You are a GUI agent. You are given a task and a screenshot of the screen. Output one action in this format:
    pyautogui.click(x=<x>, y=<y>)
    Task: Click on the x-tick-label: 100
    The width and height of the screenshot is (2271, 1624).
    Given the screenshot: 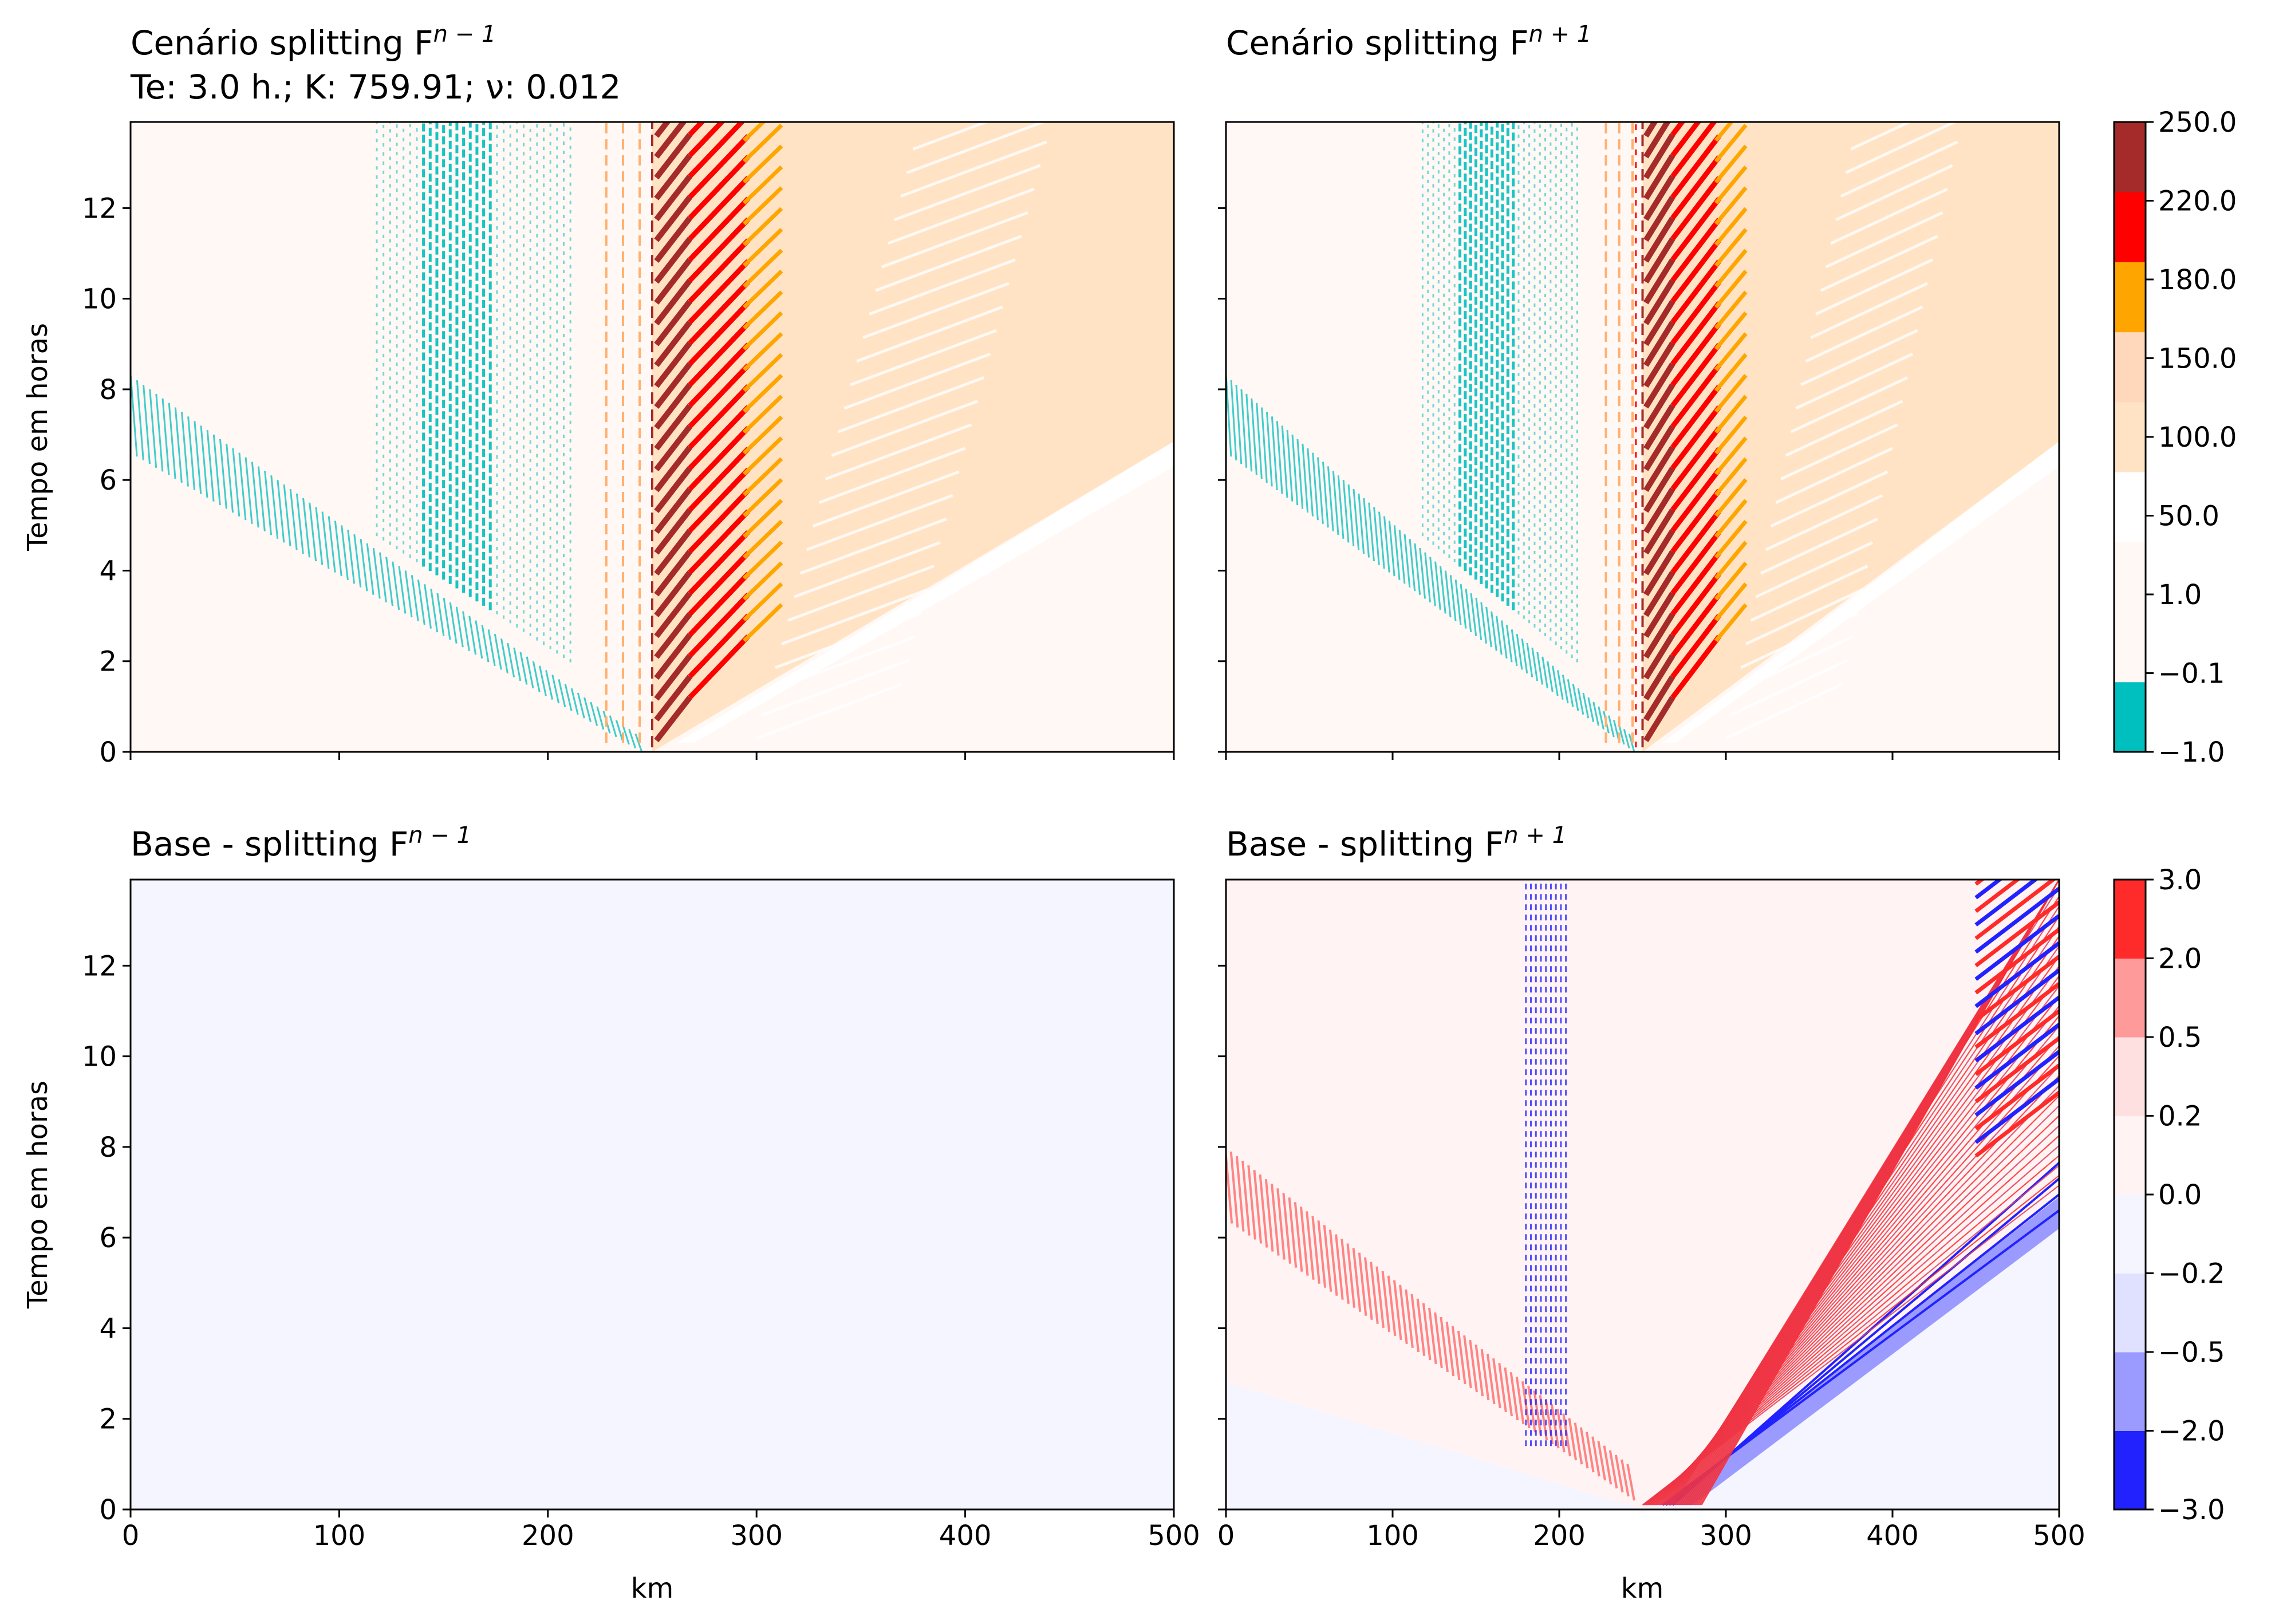 What is the action you would take?
    pyautogui.click(x=340, y=1536)
    